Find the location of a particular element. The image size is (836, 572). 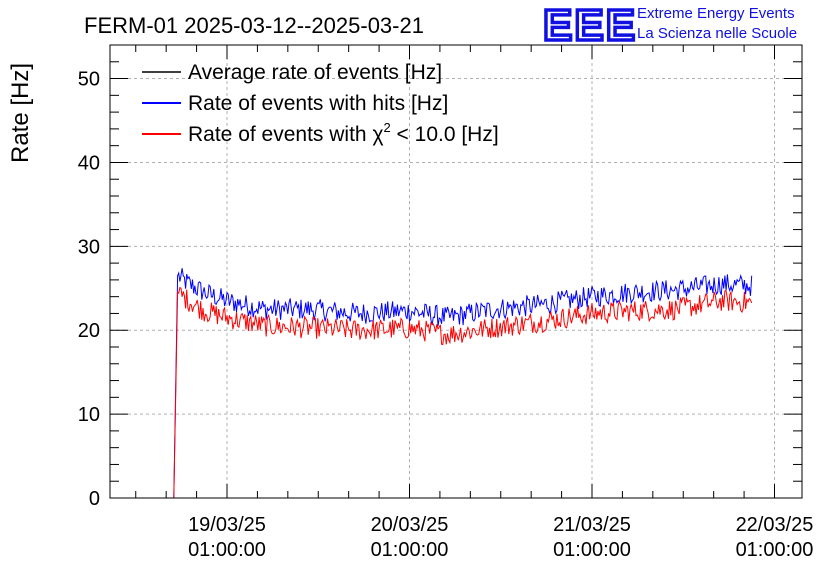

y-tick-label: 50 is located at coordinates (89, 80).